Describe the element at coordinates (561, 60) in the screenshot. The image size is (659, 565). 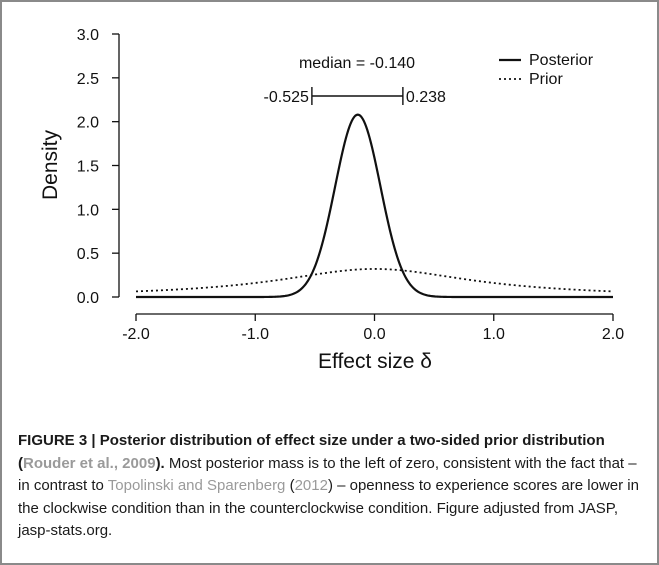
I see `legend-label-posterior: Posterior` at that location.